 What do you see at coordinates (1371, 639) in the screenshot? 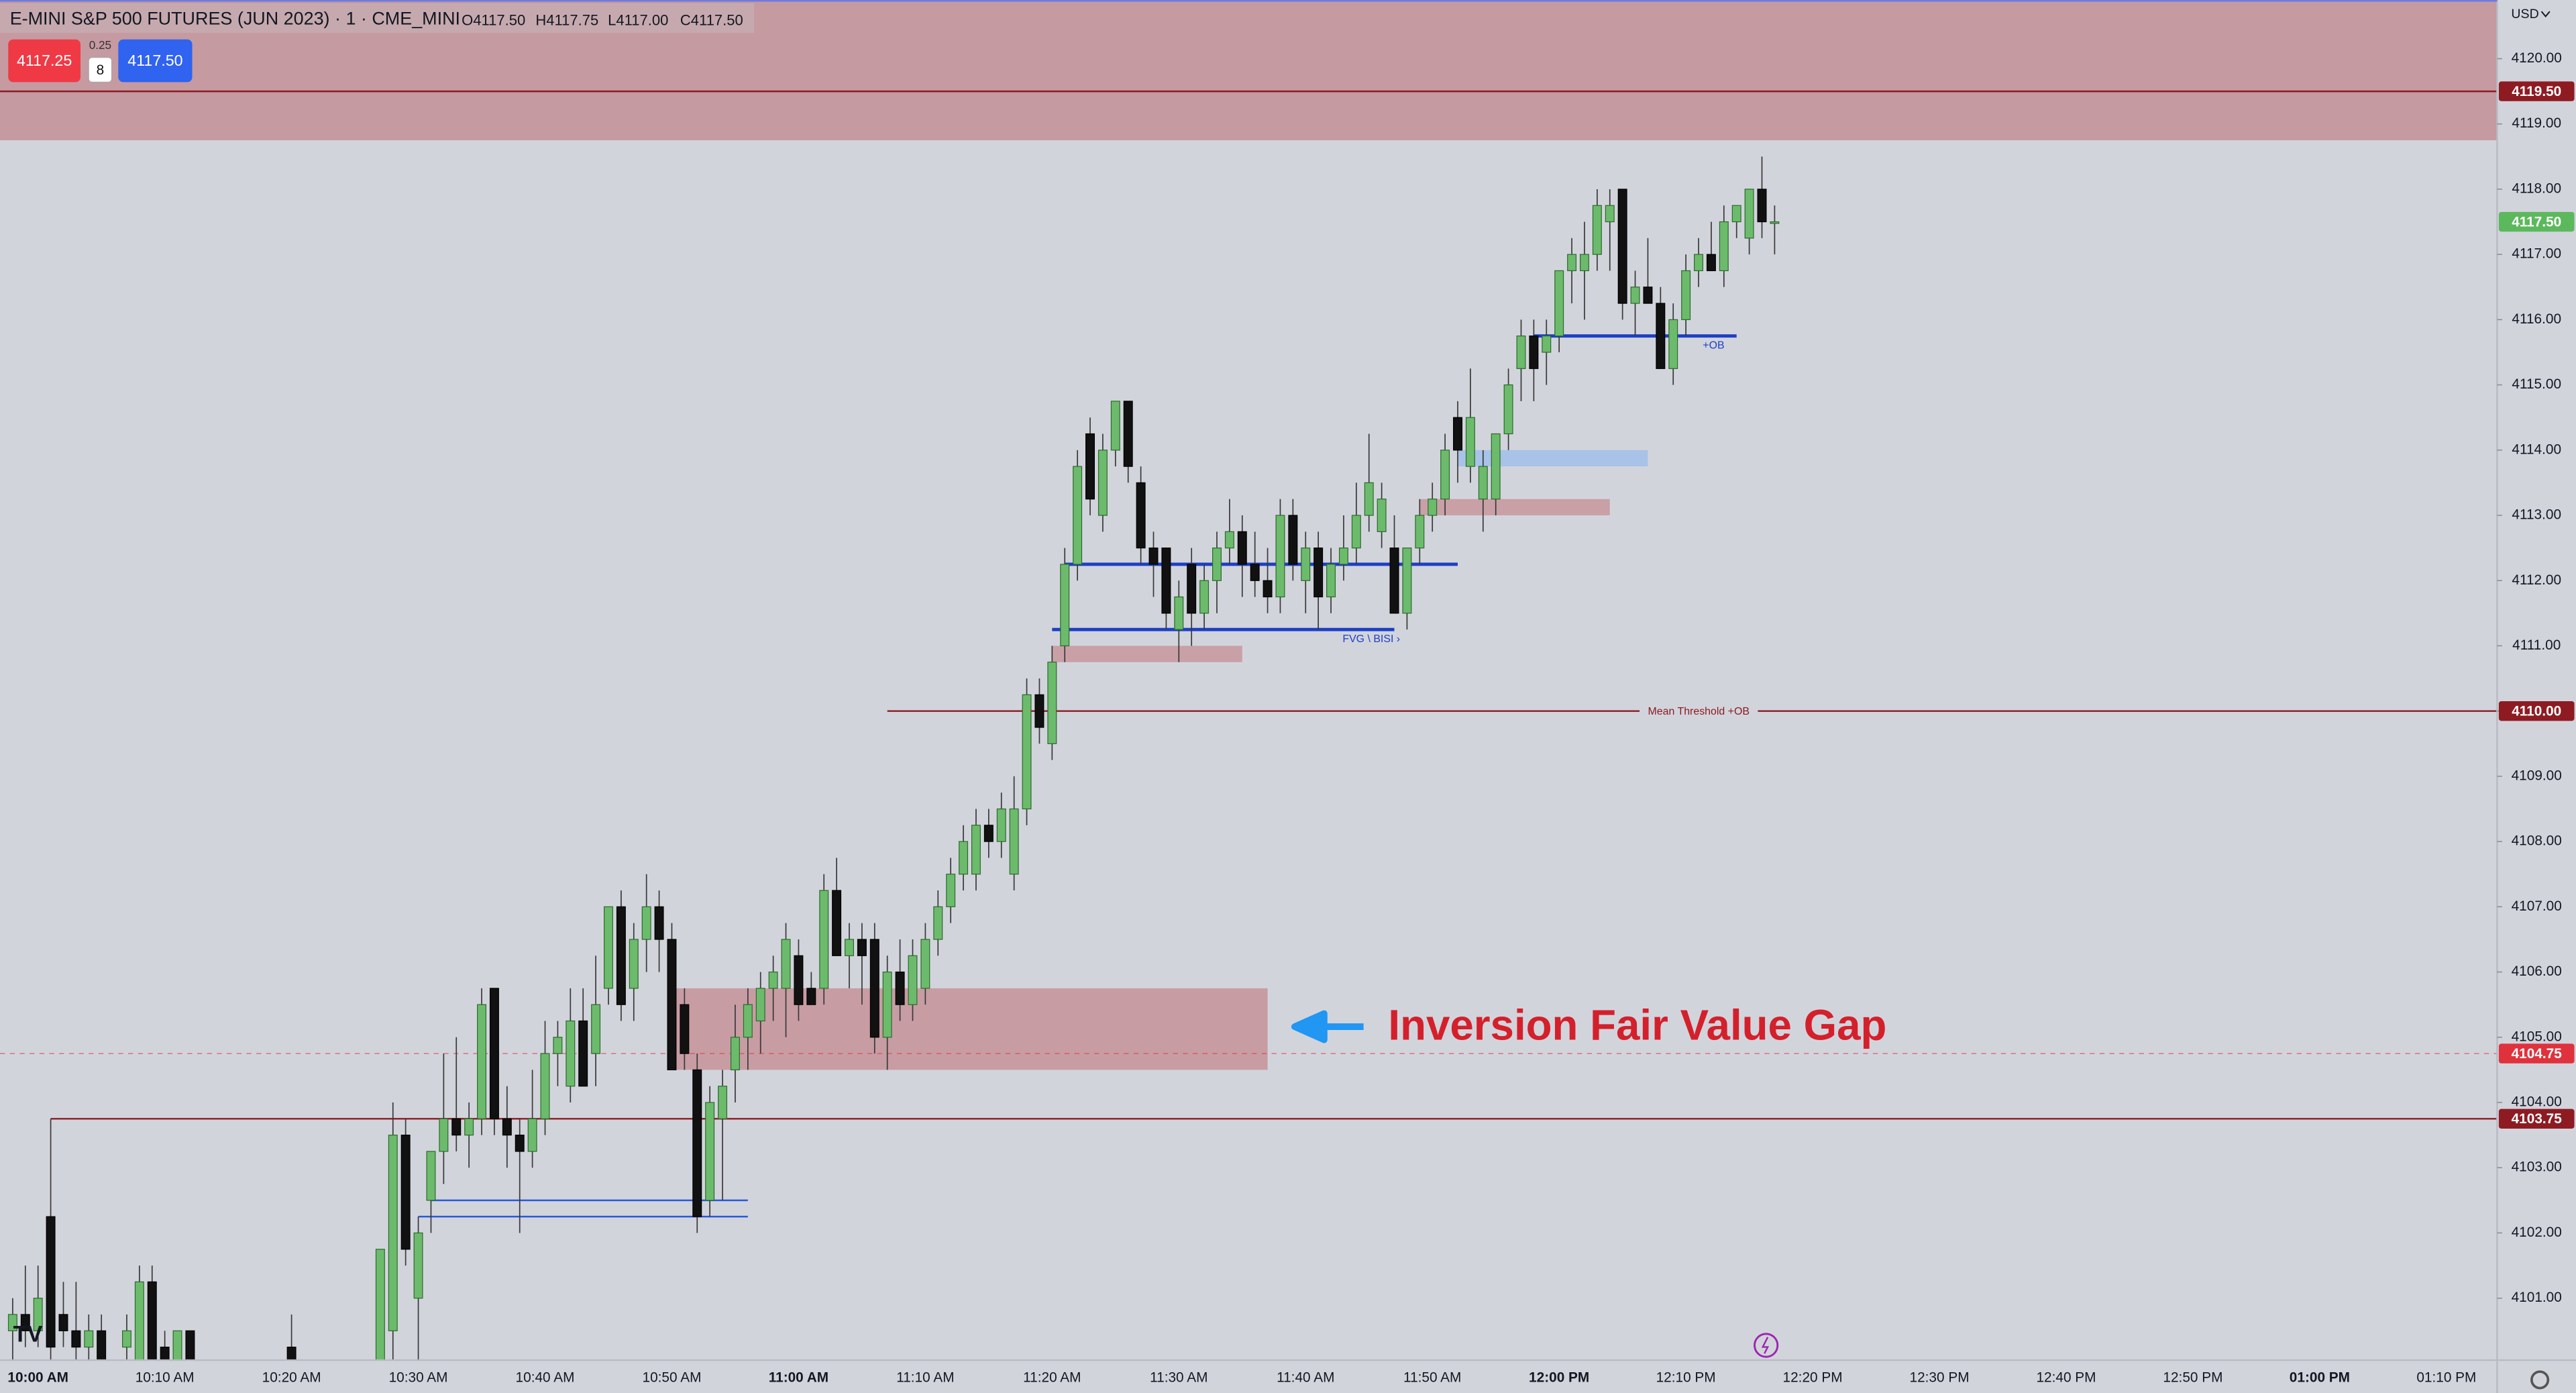
I see `segment-label: FVG \ BISI ›` at bounding box center [1371, 639].